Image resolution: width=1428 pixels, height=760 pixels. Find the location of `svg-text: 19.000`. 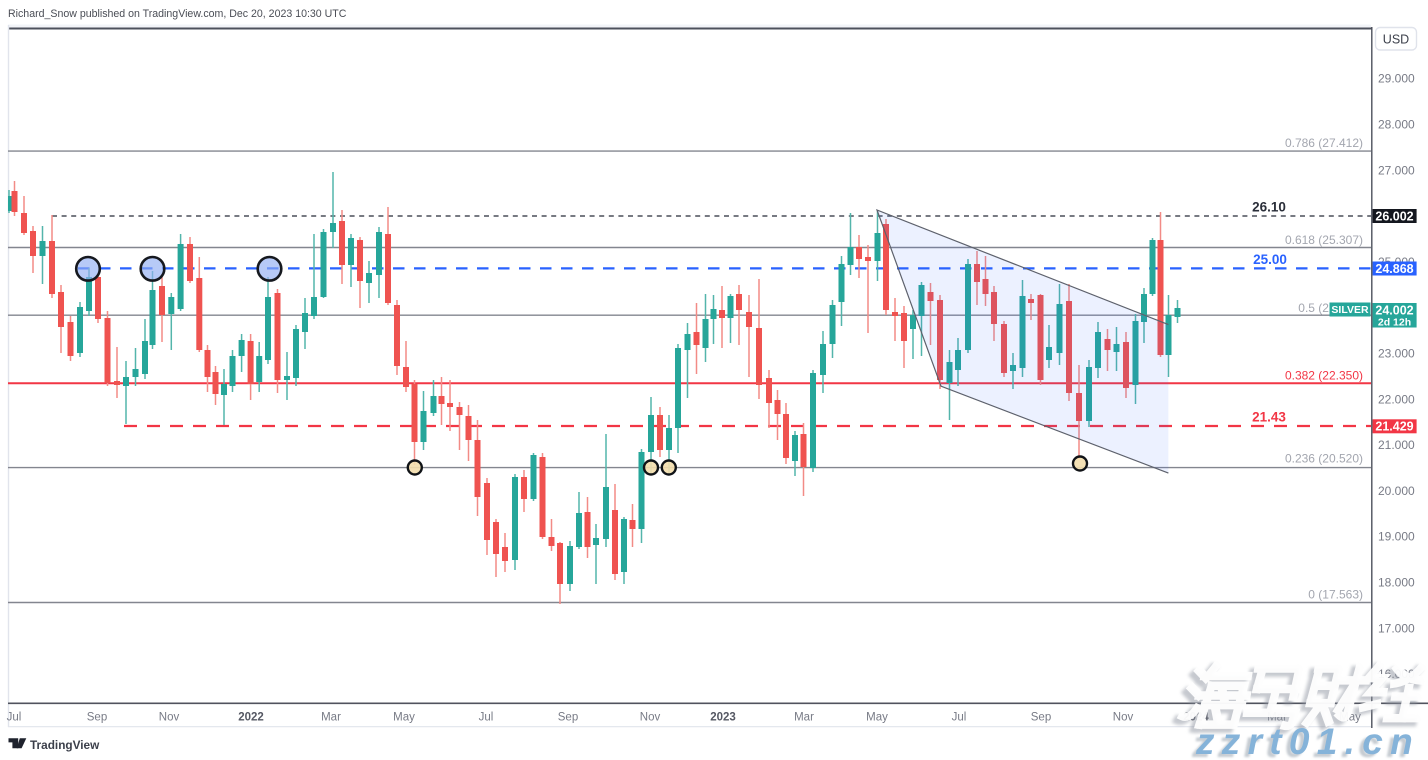

svg-text: 19.000 is located at coordinates (1396, 537).